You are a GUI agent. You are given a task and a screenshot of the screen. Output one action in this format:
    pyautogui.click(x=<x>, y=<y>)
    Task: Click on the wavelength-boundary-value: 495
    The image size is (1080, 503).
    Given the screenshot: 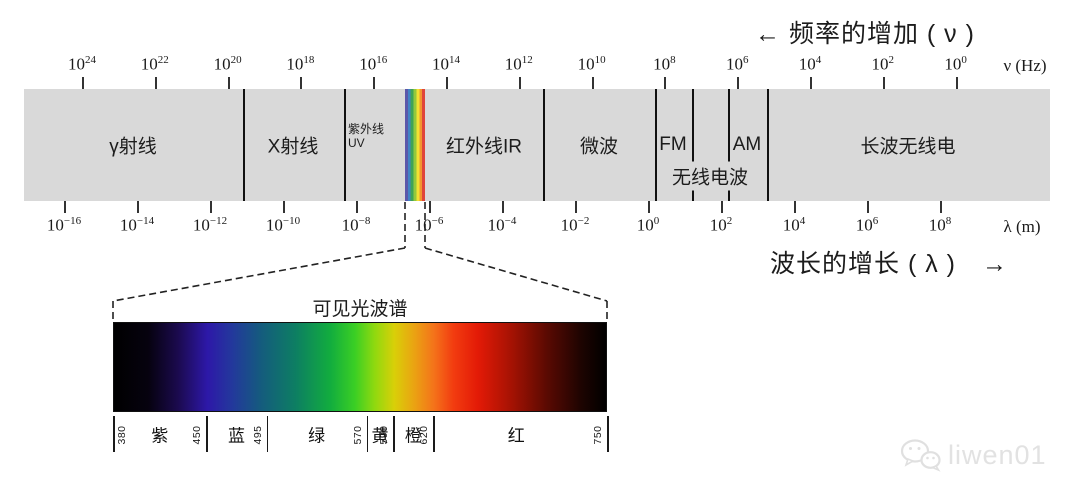 What is the action you would take?
    pyautogui.click(x=257, y=435)
    